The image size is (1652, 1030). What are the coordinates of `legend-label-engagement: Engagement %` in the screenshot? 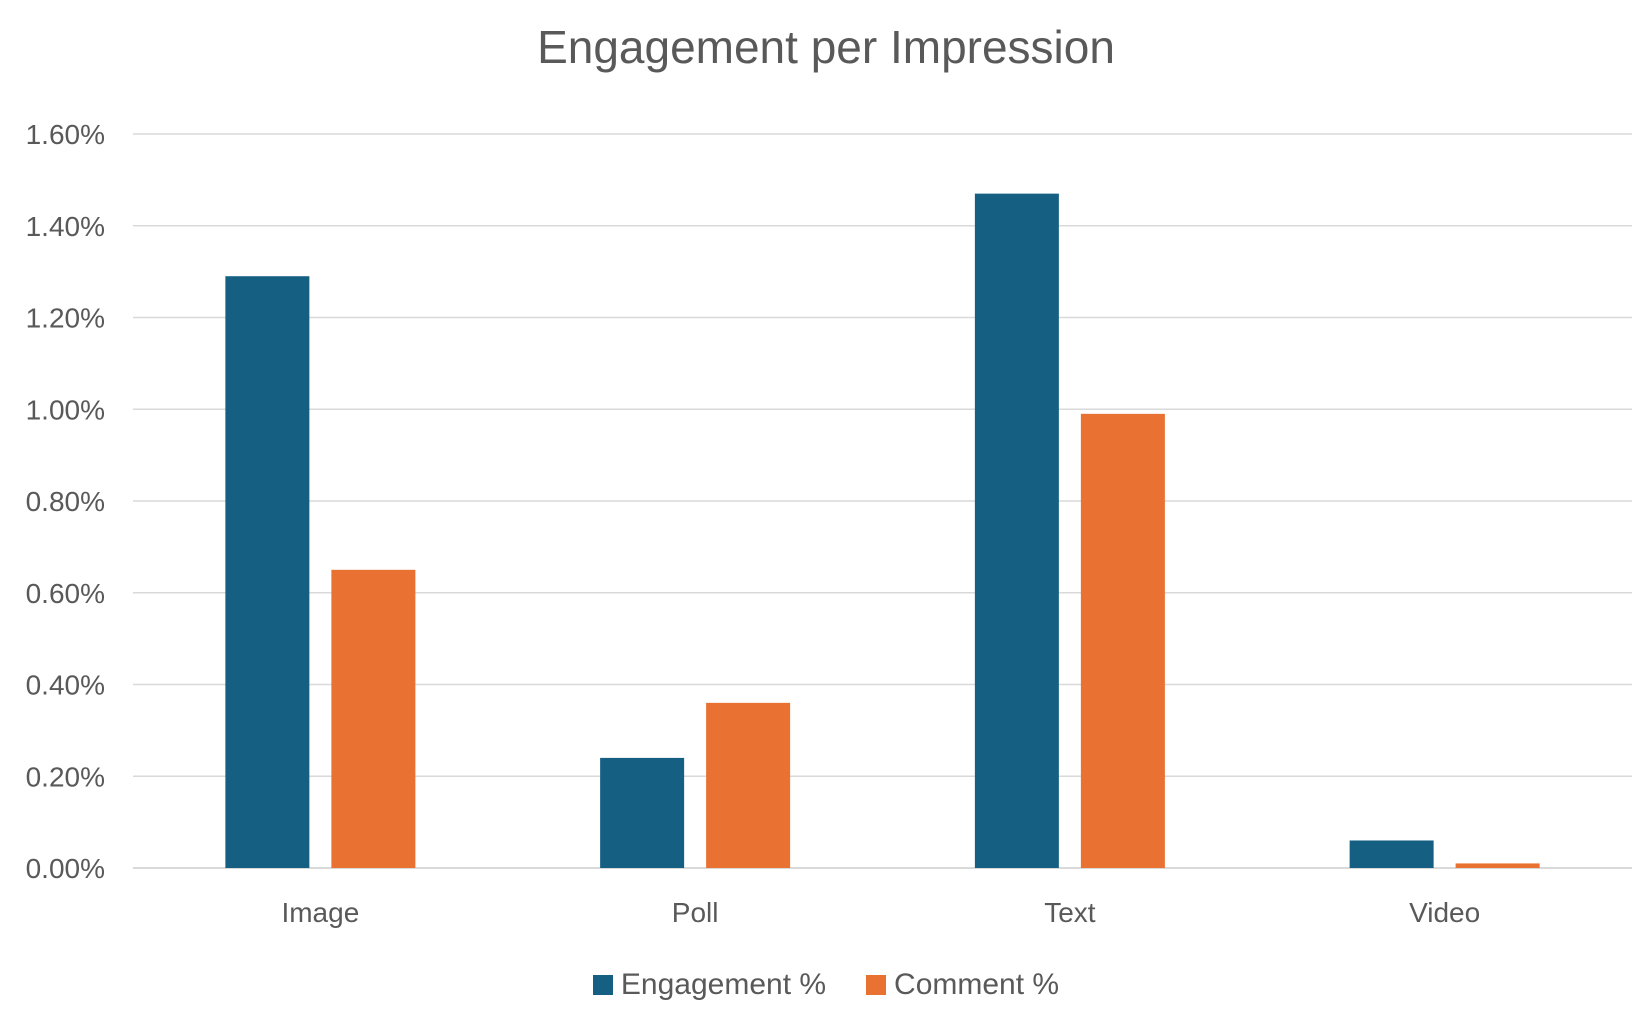 It's located at (723, 984).